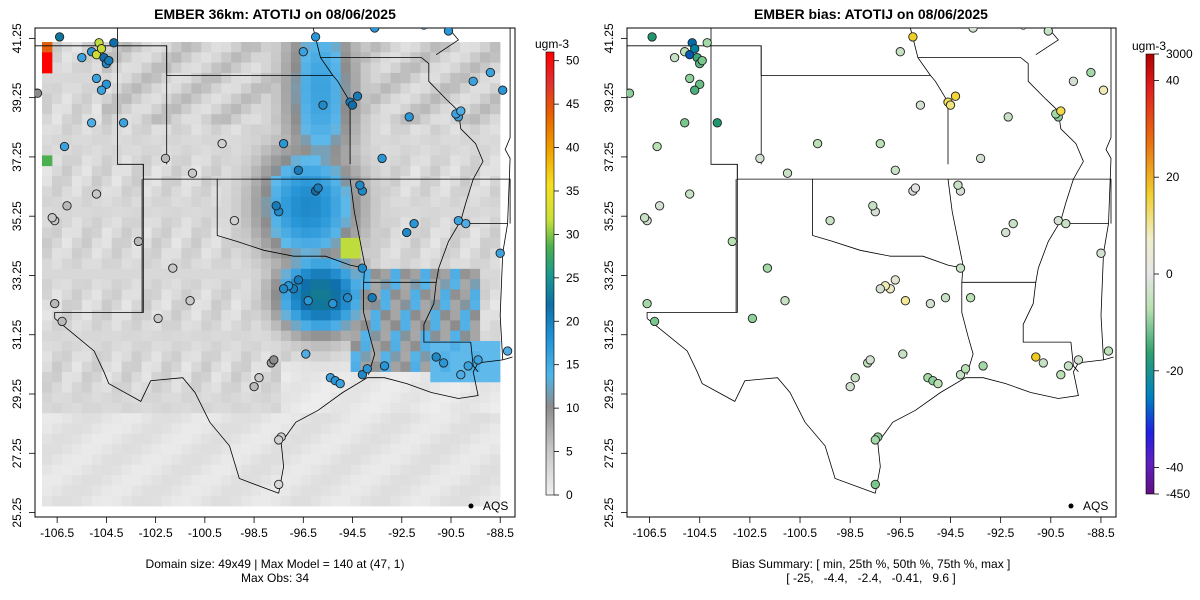 This screenshot has height=600, width=1200. I want to click on x-tick-label: -90.5, so click(451, 533).